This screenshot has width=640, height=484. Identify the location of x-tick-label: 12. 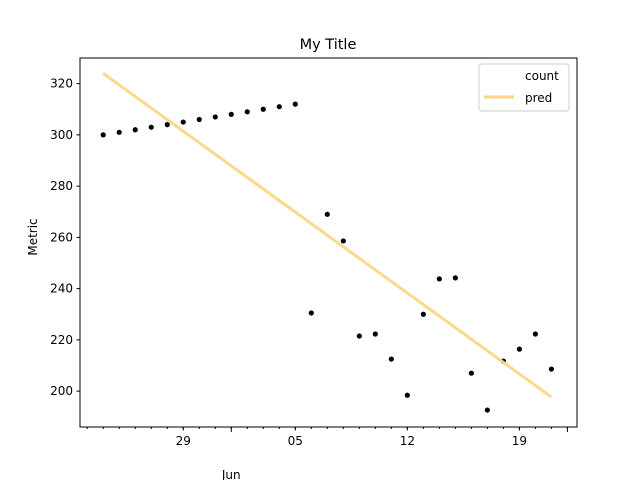
(407, 441).